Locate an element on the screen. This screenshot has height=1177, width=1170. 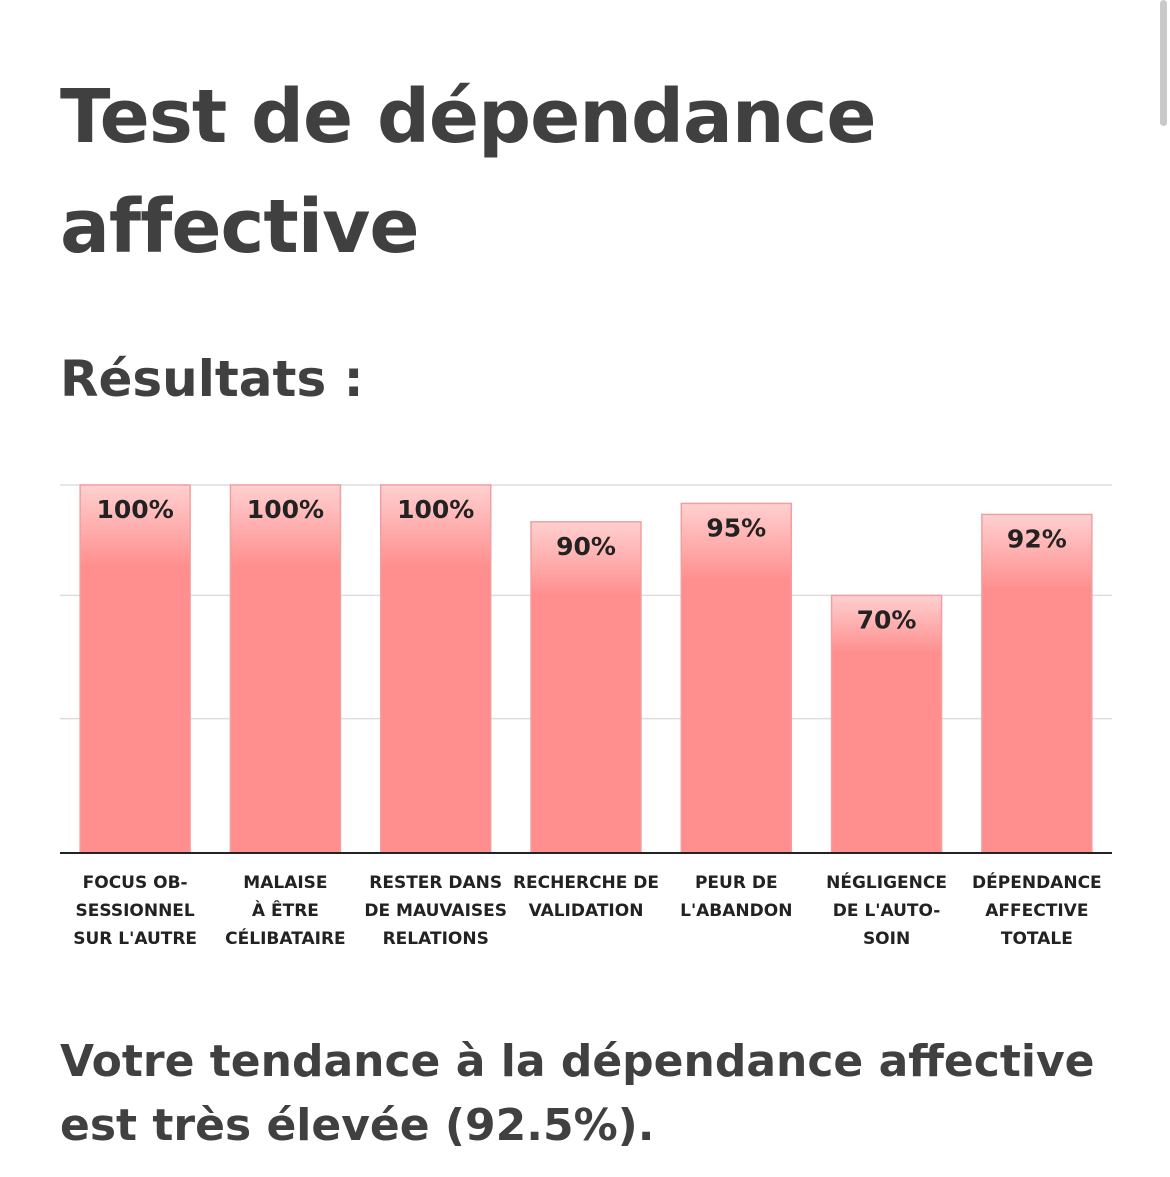
bar-value-label-3: 90% is located at coordinates (586, 546).